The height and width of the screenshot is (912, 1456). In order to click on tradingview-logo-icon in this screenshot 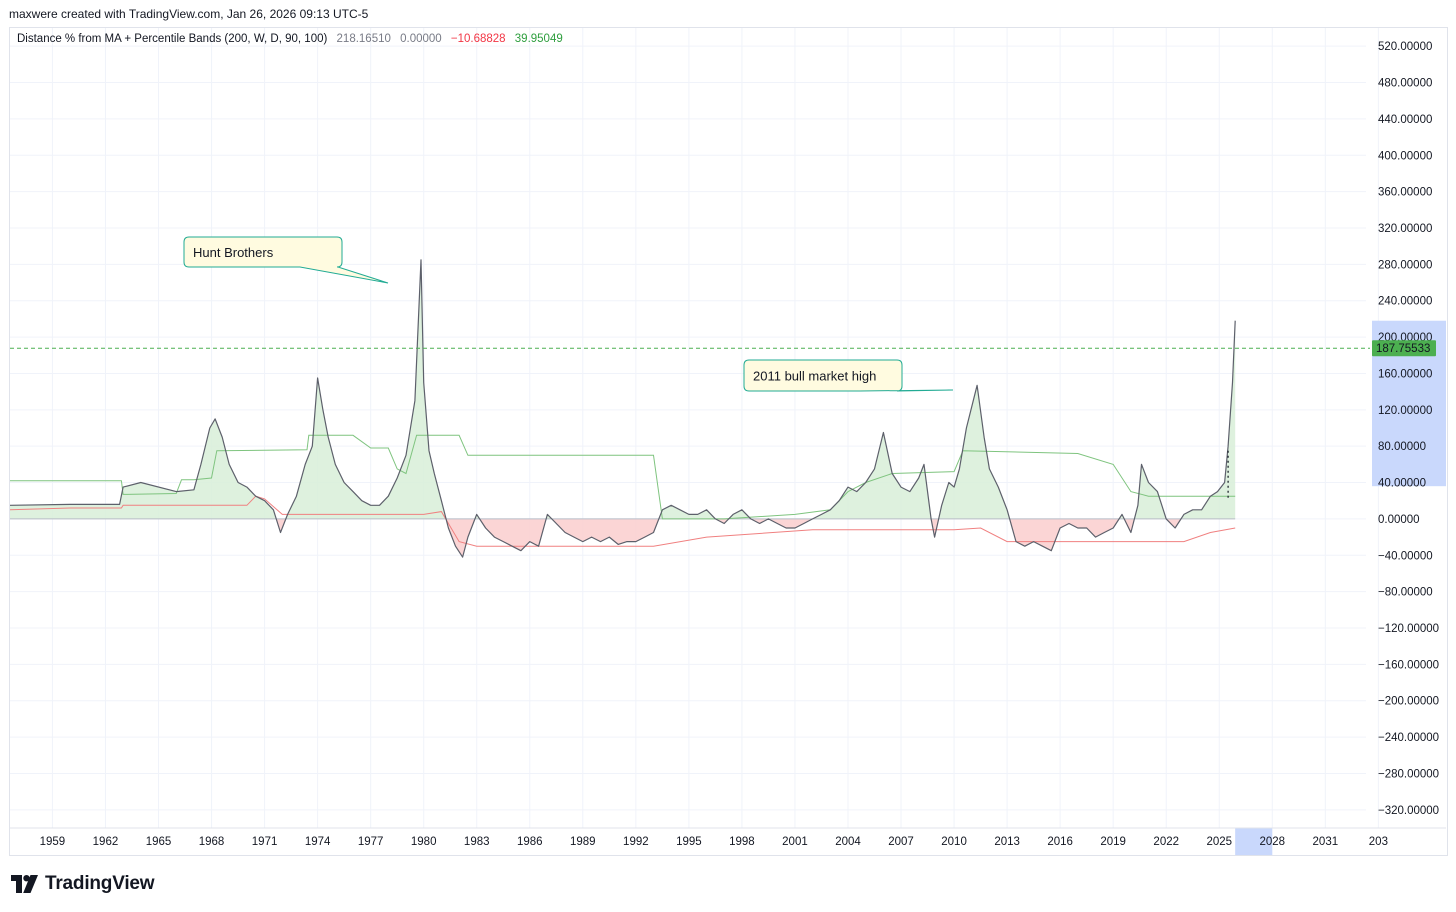, I will do `click(24, 884)`.